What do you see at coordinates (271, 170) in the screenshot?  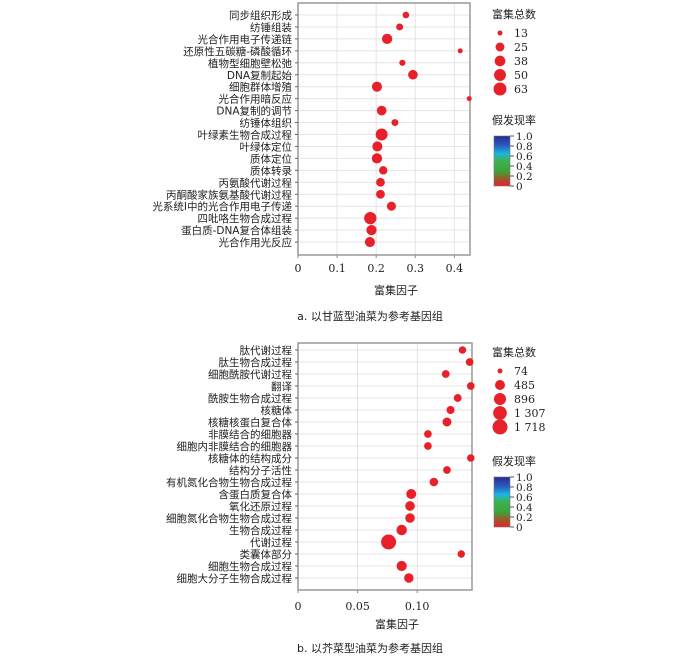 I see `category-label: 质体转录` at bounding box center [271, 170].